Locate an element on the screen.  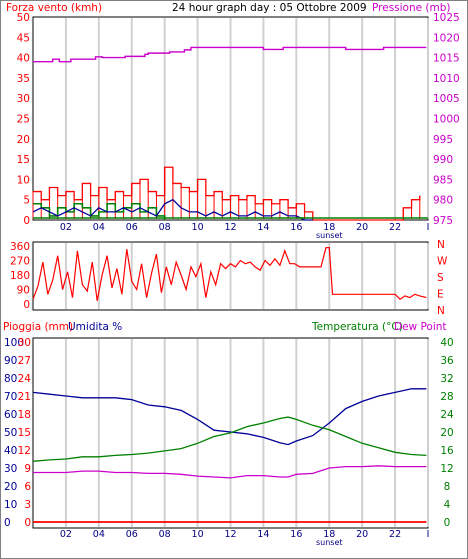
rain-y-tick-label: 15 is located at coordinates (24, 433).